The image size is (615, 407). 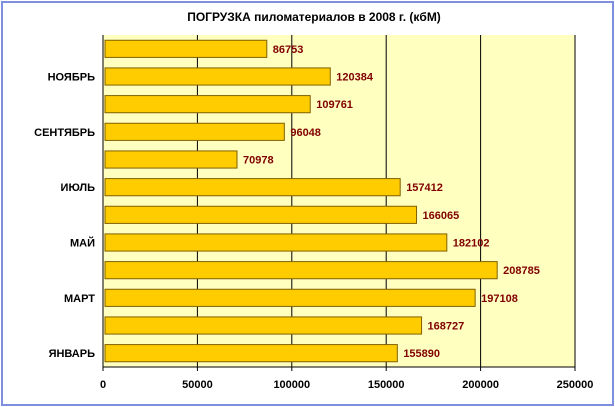 What do you see at coordinates (521, 271) in the screenshot?
I see `data-label-4: 208785` at bounding box center [521, 271].